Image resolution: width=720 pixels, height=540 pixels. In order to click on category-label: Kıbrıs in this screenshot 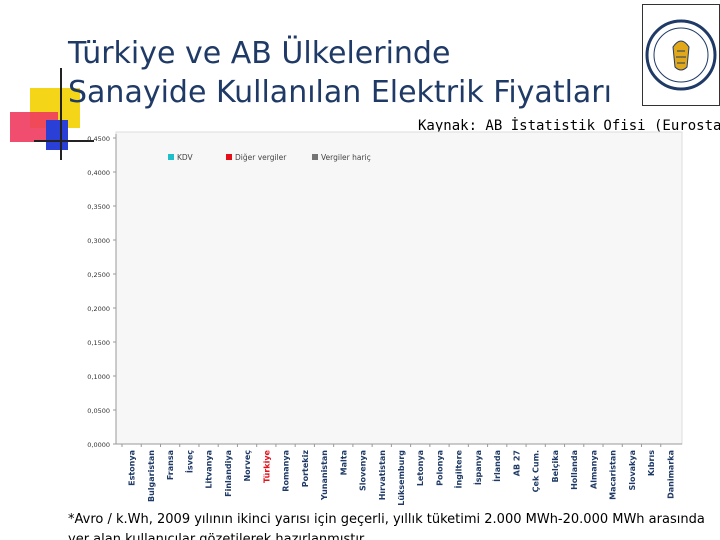, I will do `click(651, 463)`.